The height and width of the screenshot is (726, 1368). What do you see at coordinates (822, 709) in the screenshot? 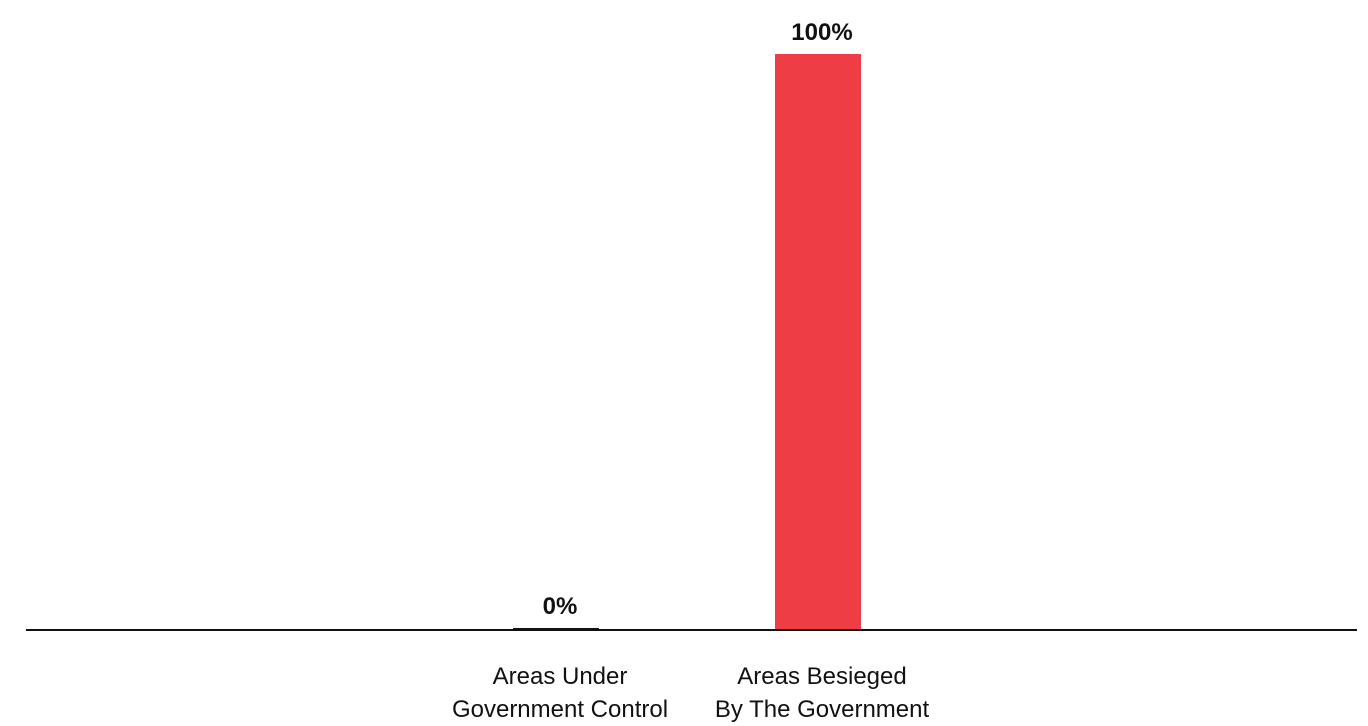
I see `category-label-1-line-1: By The Government` at bounding box center [822, 709].